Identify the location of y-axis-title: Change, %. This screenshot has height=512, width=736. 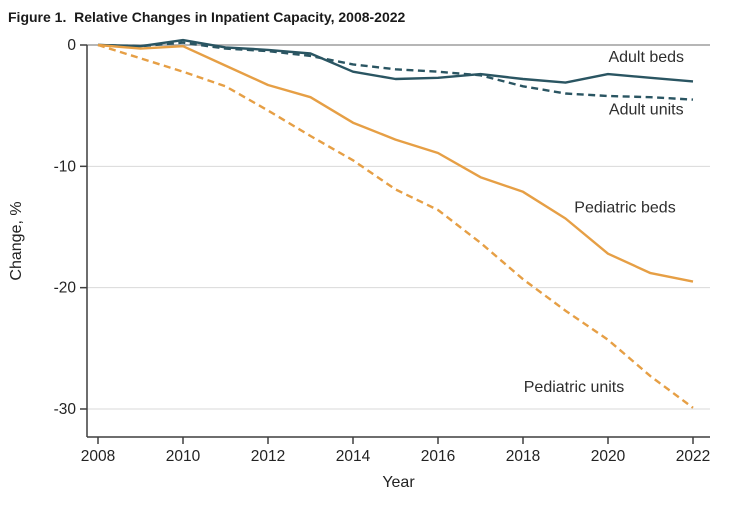
(16, 240).